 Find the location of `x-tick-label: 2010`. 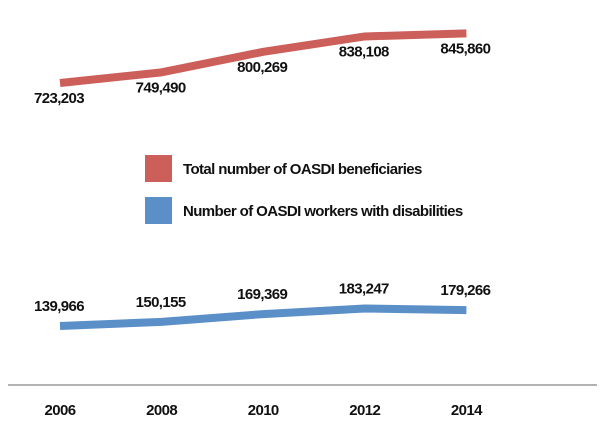

x-tick-label: 2010 is located at coordinates (263, 410).